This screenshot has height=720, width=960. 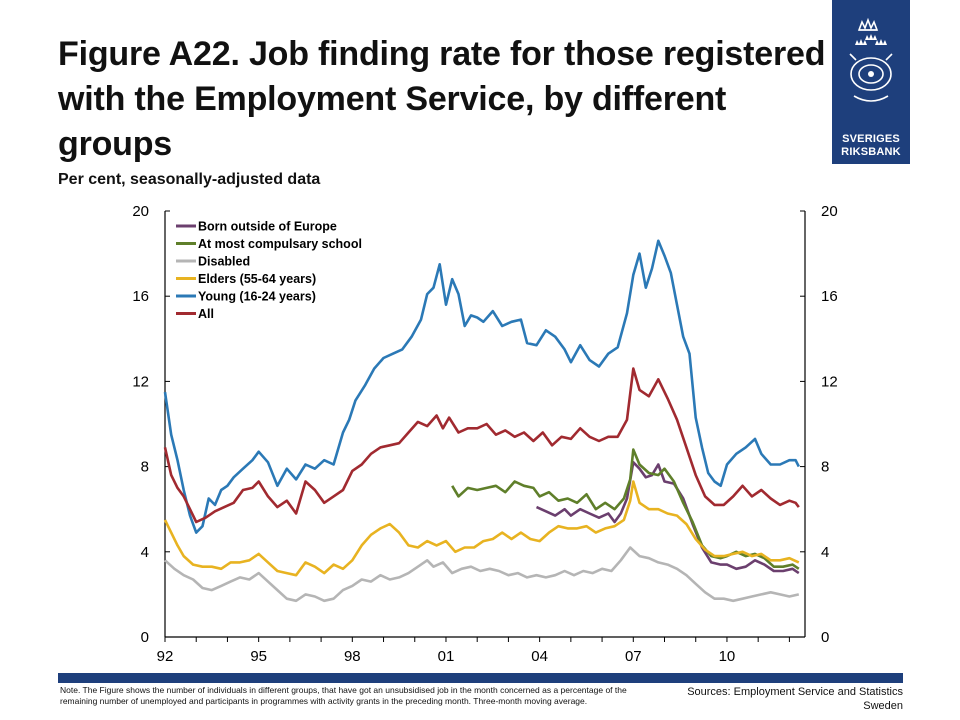 I want to click on y-tick-label-right: 16, so click(x=829, y=296).